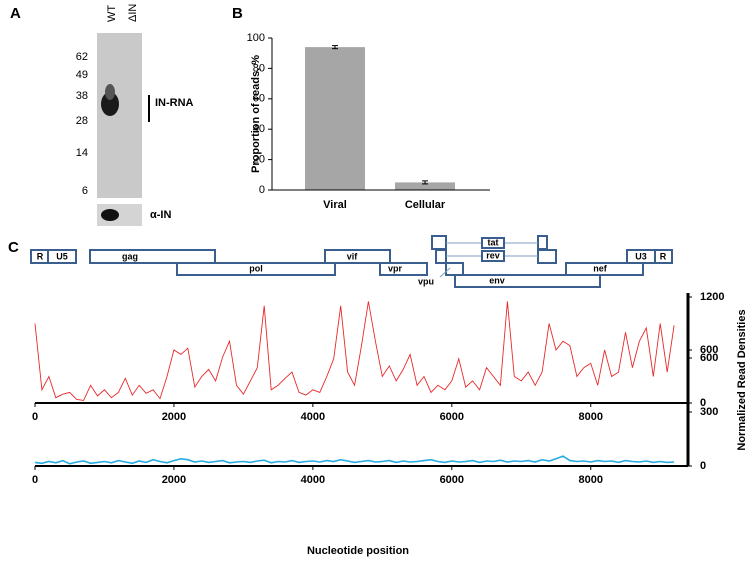 Image resolution: width=754 pixels, height=568 pixels. I want to click on gene-label: gag, so click(130, 256).